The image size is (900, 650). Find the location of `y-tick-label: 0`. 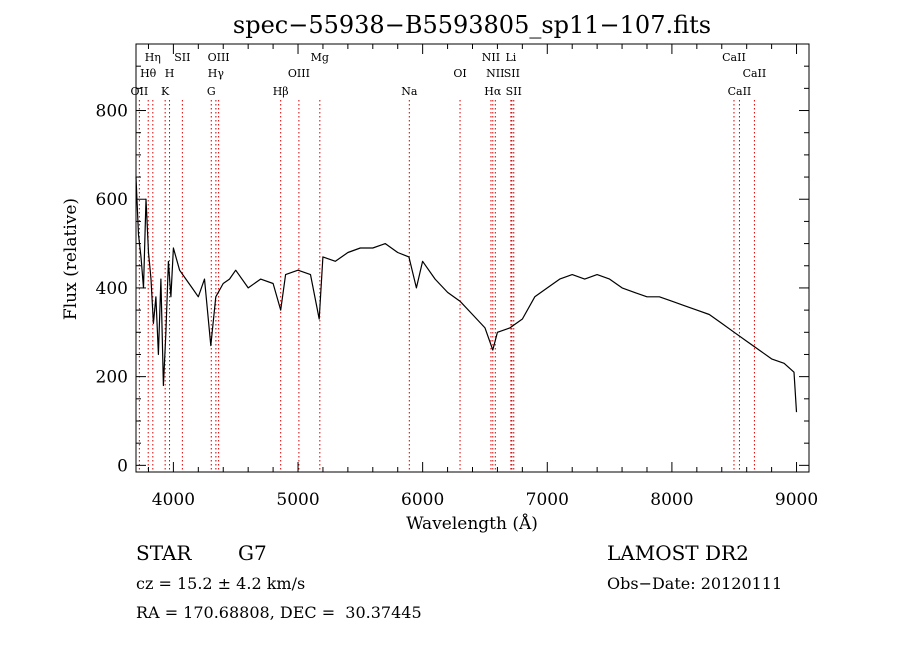

y-tick-label: 0 is located at coordinates (122, 466).